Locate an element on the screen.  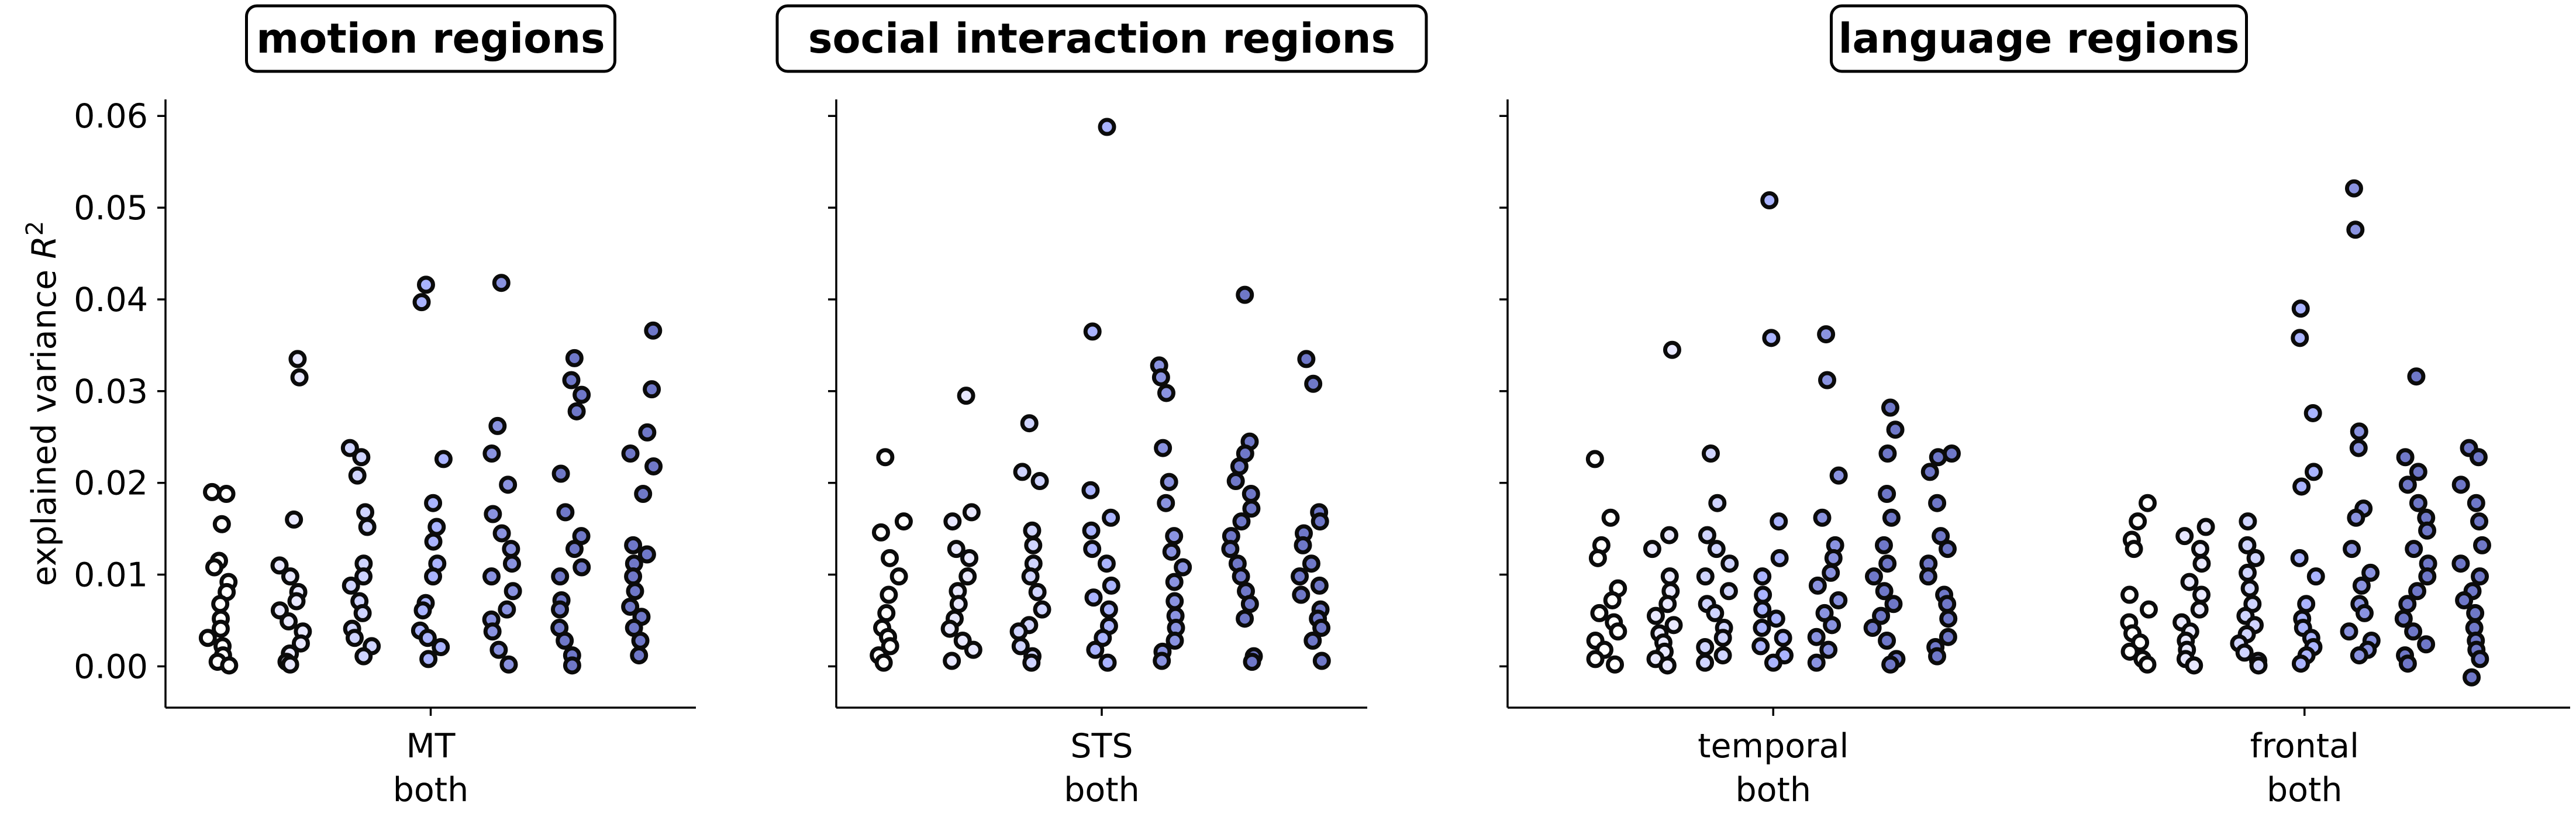
y-axis-label: explained variance R2 is located at coordinates (43, 404).